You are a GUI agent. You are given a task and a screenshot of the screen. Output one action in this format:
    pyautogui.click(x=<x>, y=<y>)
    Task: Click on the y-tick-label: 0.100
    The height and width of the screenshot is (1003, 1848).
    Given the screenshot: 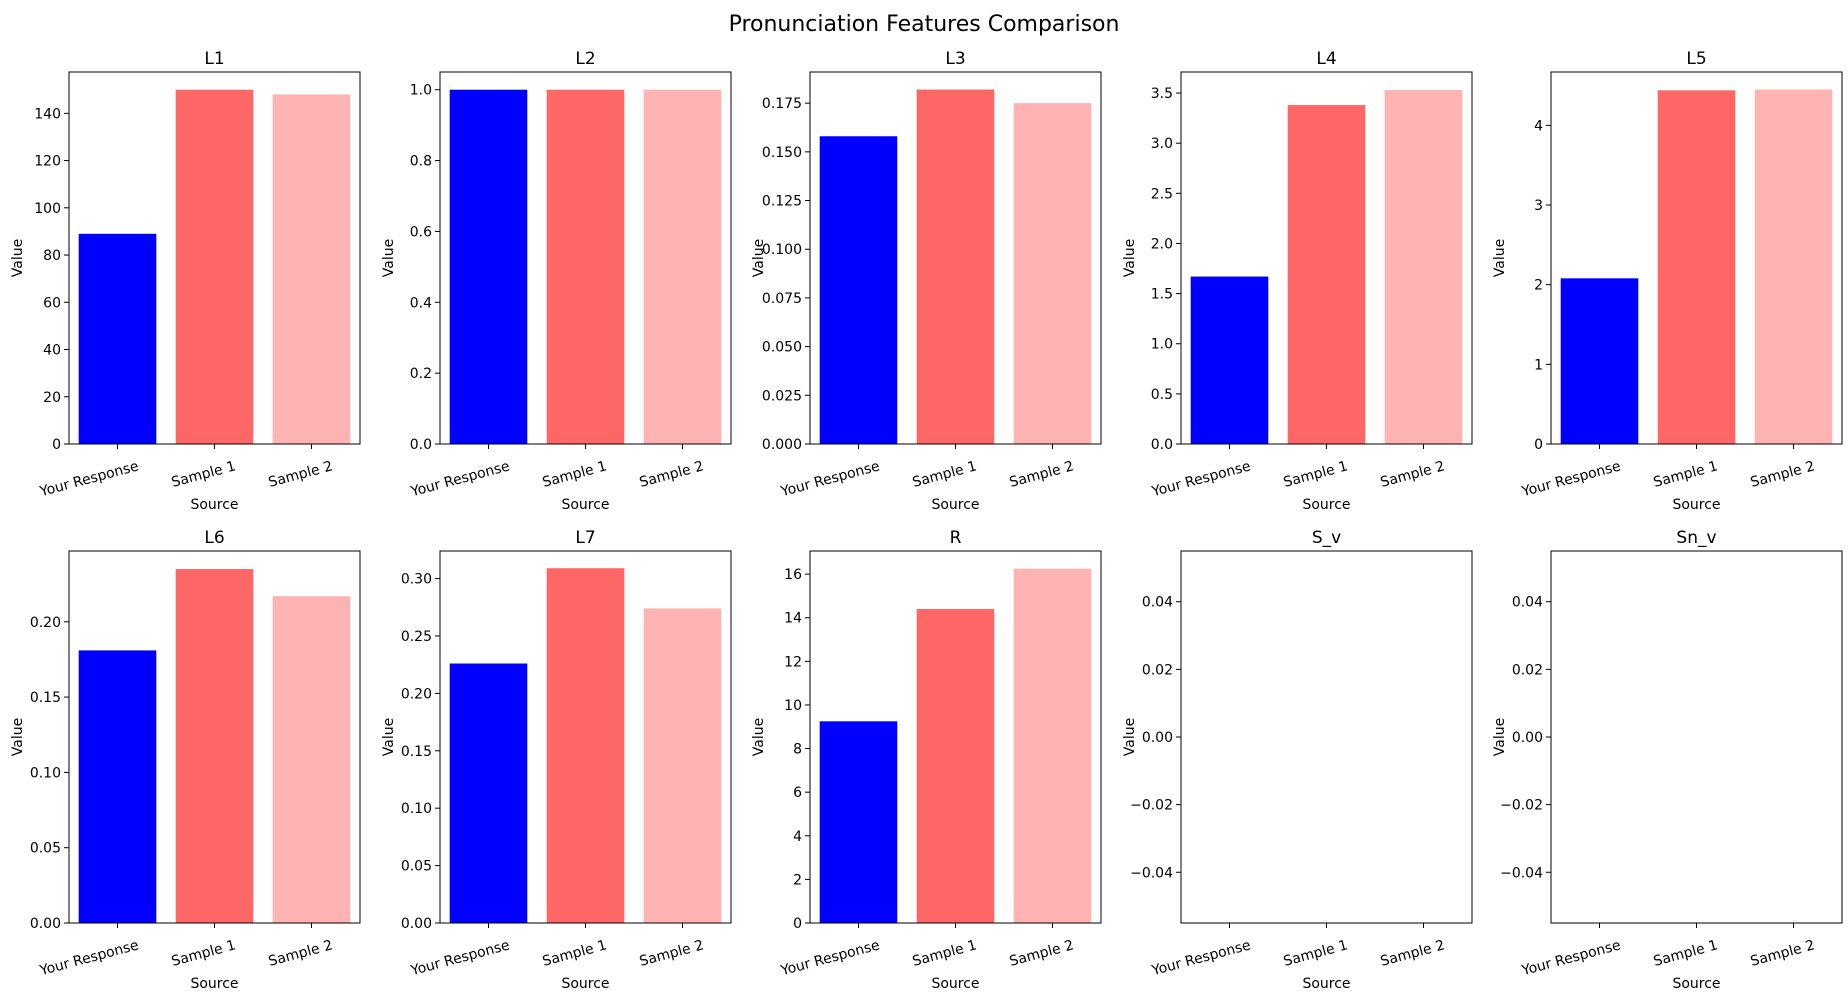 What is the action you would take?
    pyautogui.click(x=782, y=250)
    